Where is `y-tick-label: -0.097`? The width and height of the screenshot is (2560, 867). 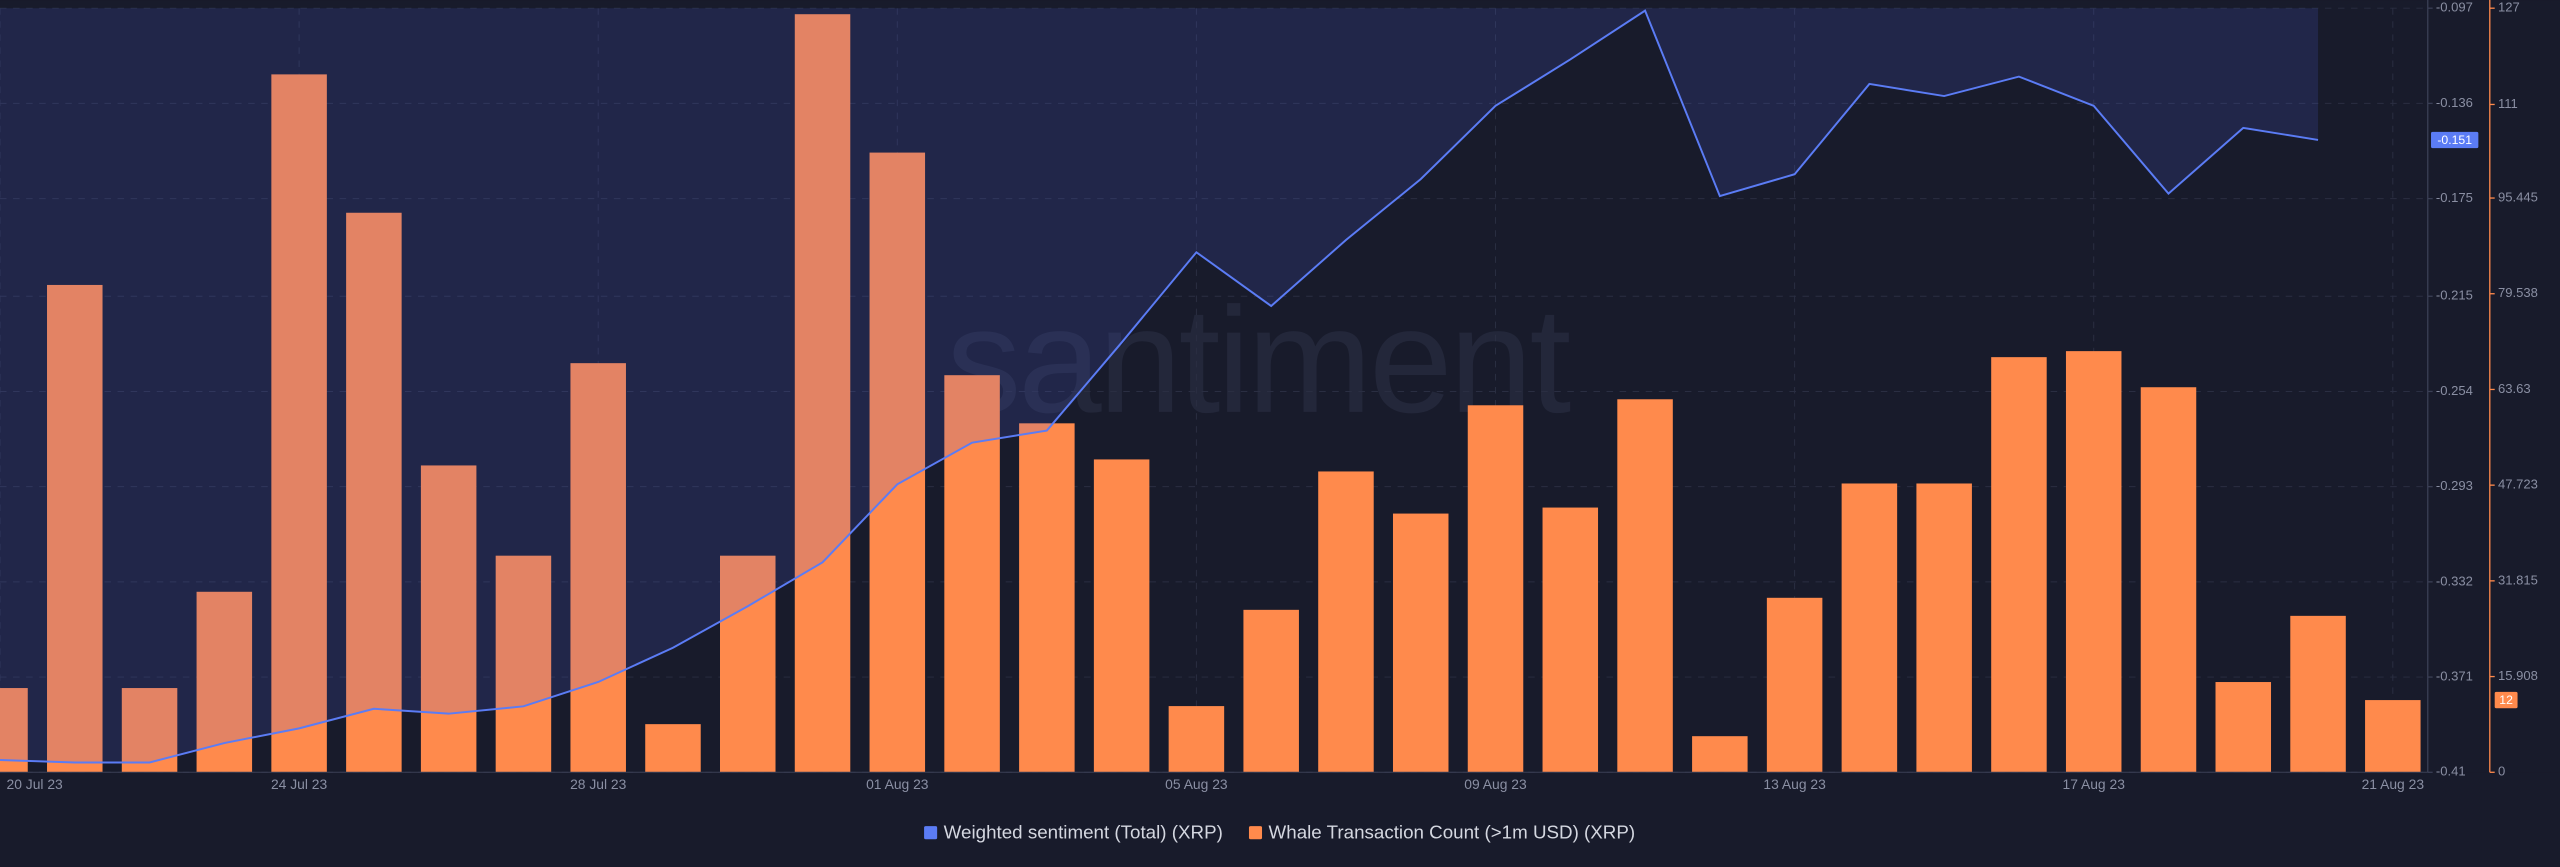
y-tick-label: -0.097 is located at coordinates (2454, 7).